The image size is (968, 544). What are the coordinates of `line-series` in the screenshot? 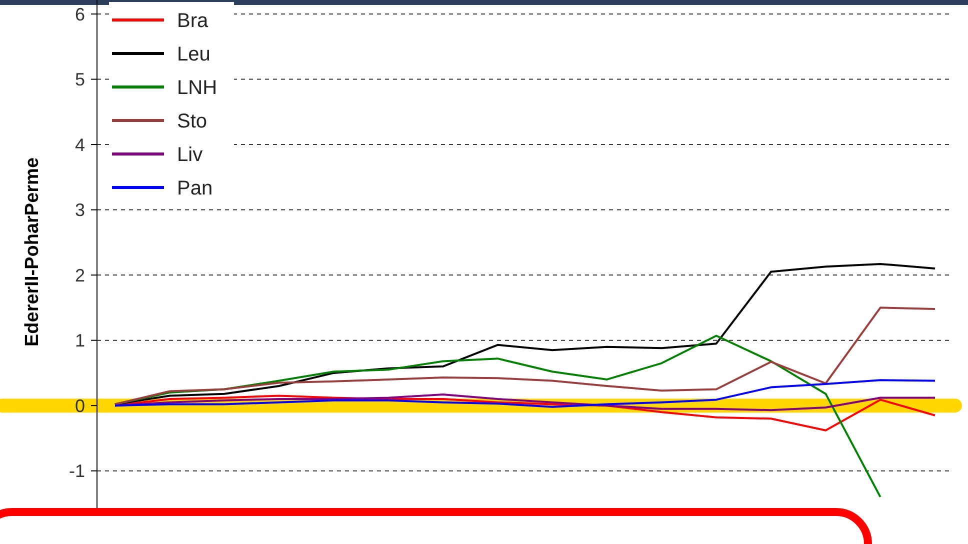 It's located at (525, 393).